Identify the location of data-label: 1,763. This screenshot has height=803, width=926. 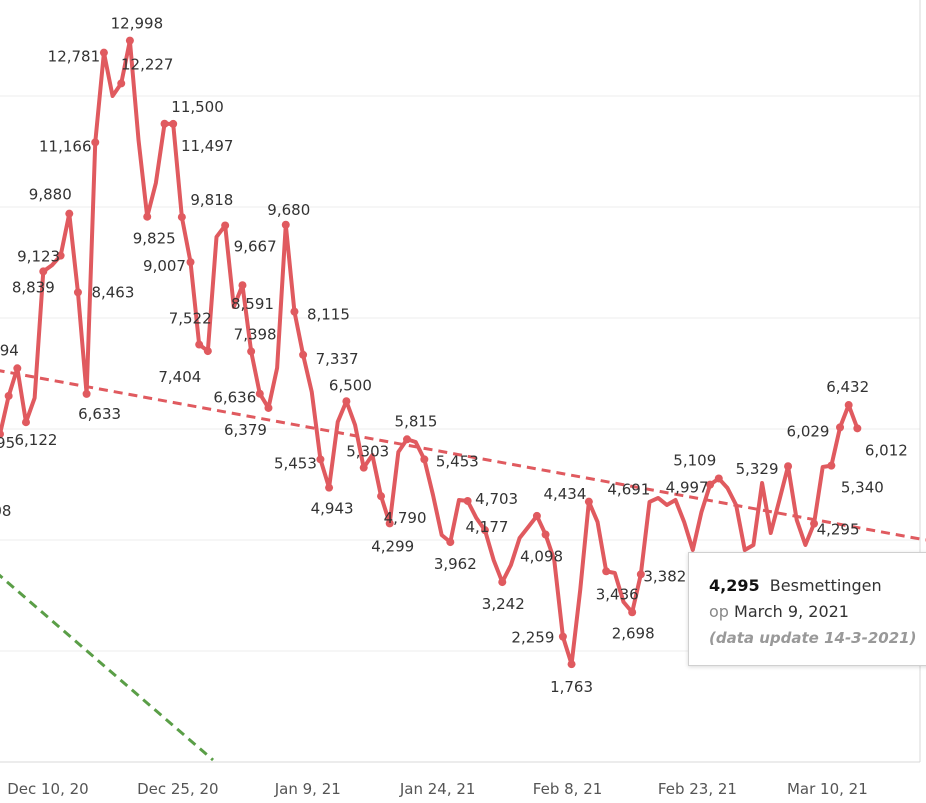
(571, 687).